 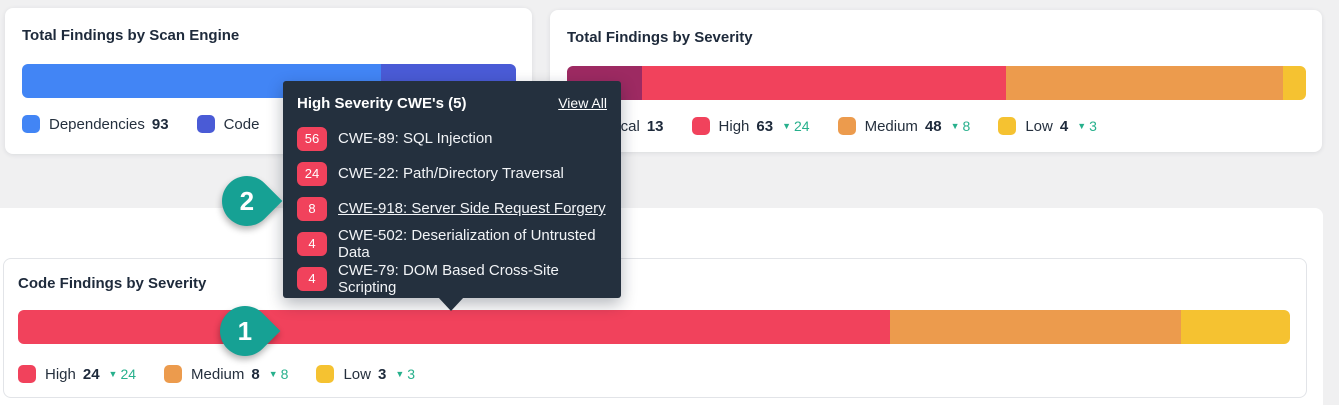 I want to click on legend-item-medium: Medium 48 ▼ 8, so click(x=904, y=126).